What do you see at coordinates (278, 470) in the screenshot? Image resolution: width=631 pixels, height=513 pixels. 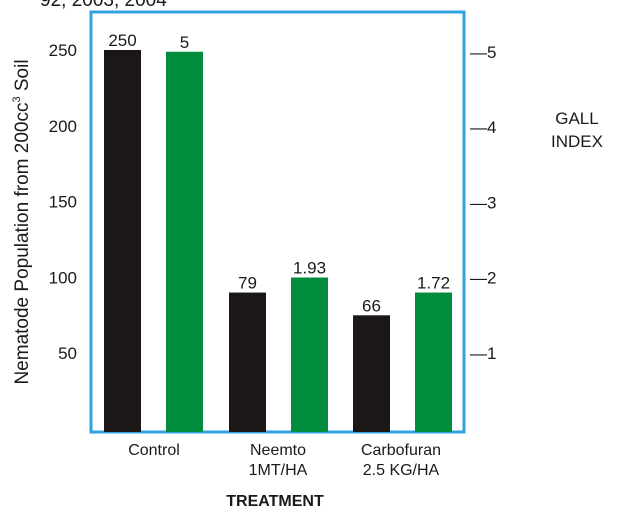 I see `category-label: 1MT/HA` at bounding box center [278, 470].